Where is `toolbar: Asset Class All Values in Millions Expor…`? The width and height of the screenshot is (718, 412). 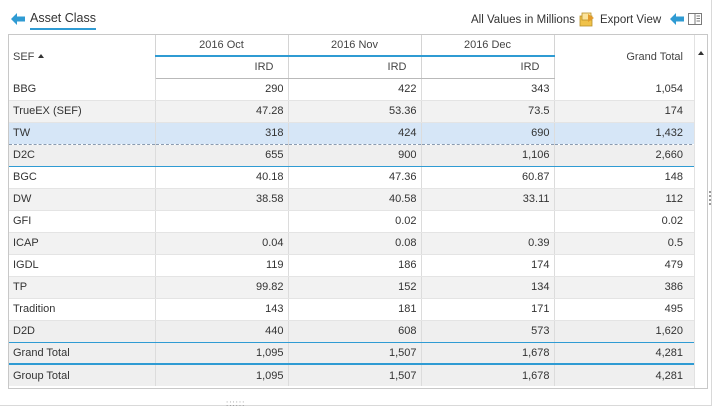 toolbar: Asset Class All Values in Millions Expor… is located at coordinates (356, 17).